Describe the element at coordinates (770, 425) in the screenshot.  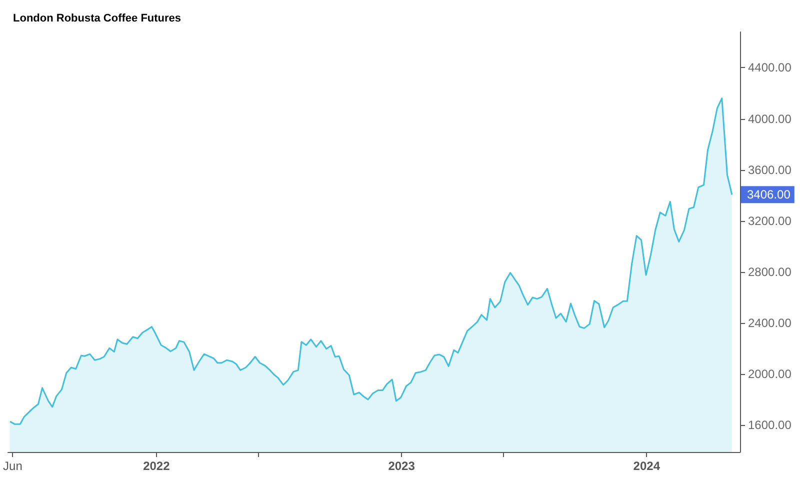
I see `y-tick-label: 1600.00` at that location.